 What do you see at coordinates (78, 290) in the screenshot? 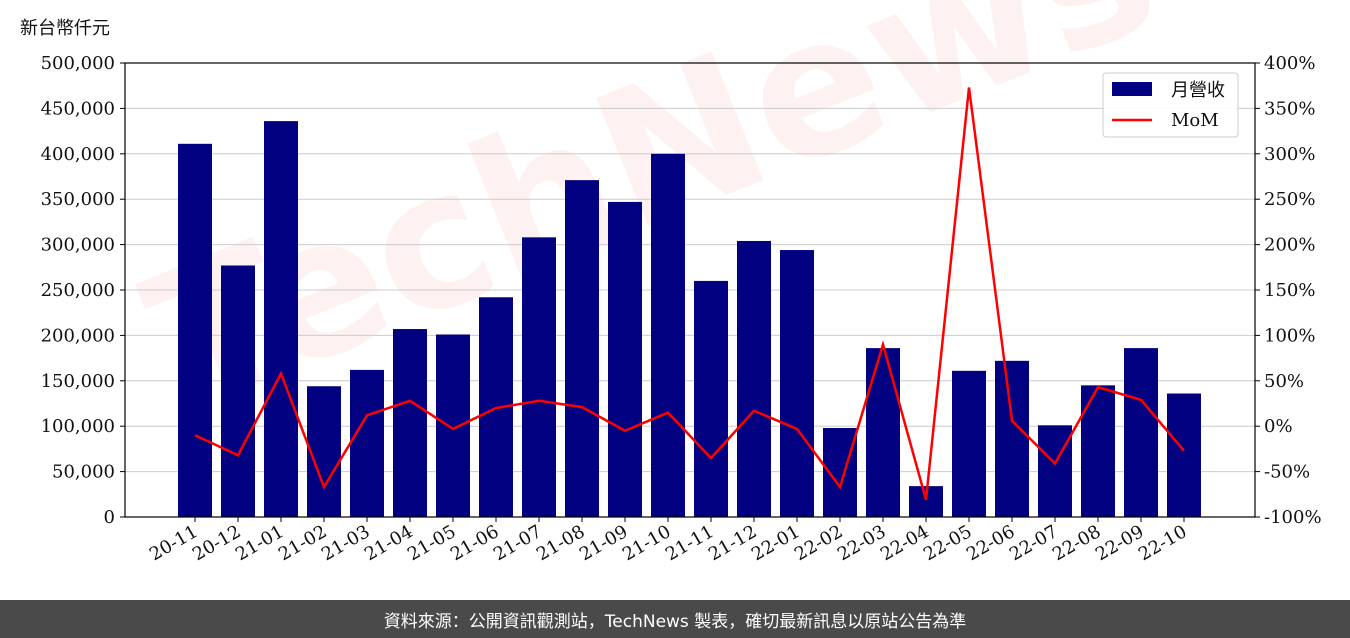
I see `y-left-tick-label: 250,000` at bounding box center [78, 290].